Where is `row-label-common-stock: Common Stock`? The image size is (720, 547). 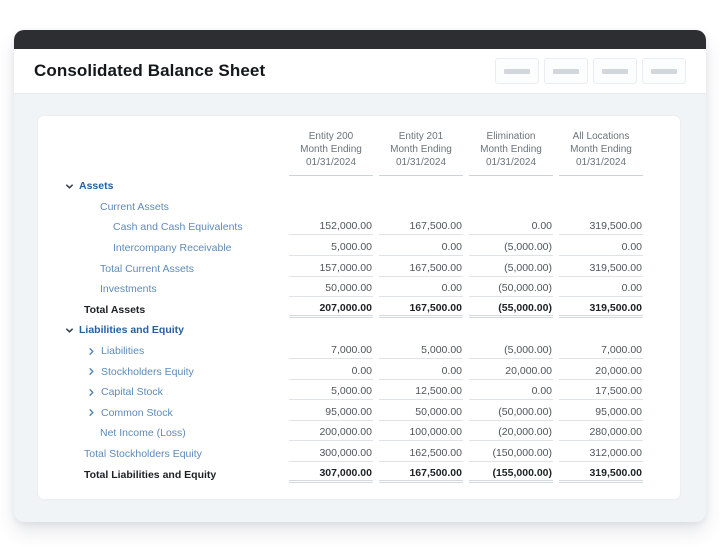 row-label-common-stock: Common Stock is located at coordinates (174, 413).